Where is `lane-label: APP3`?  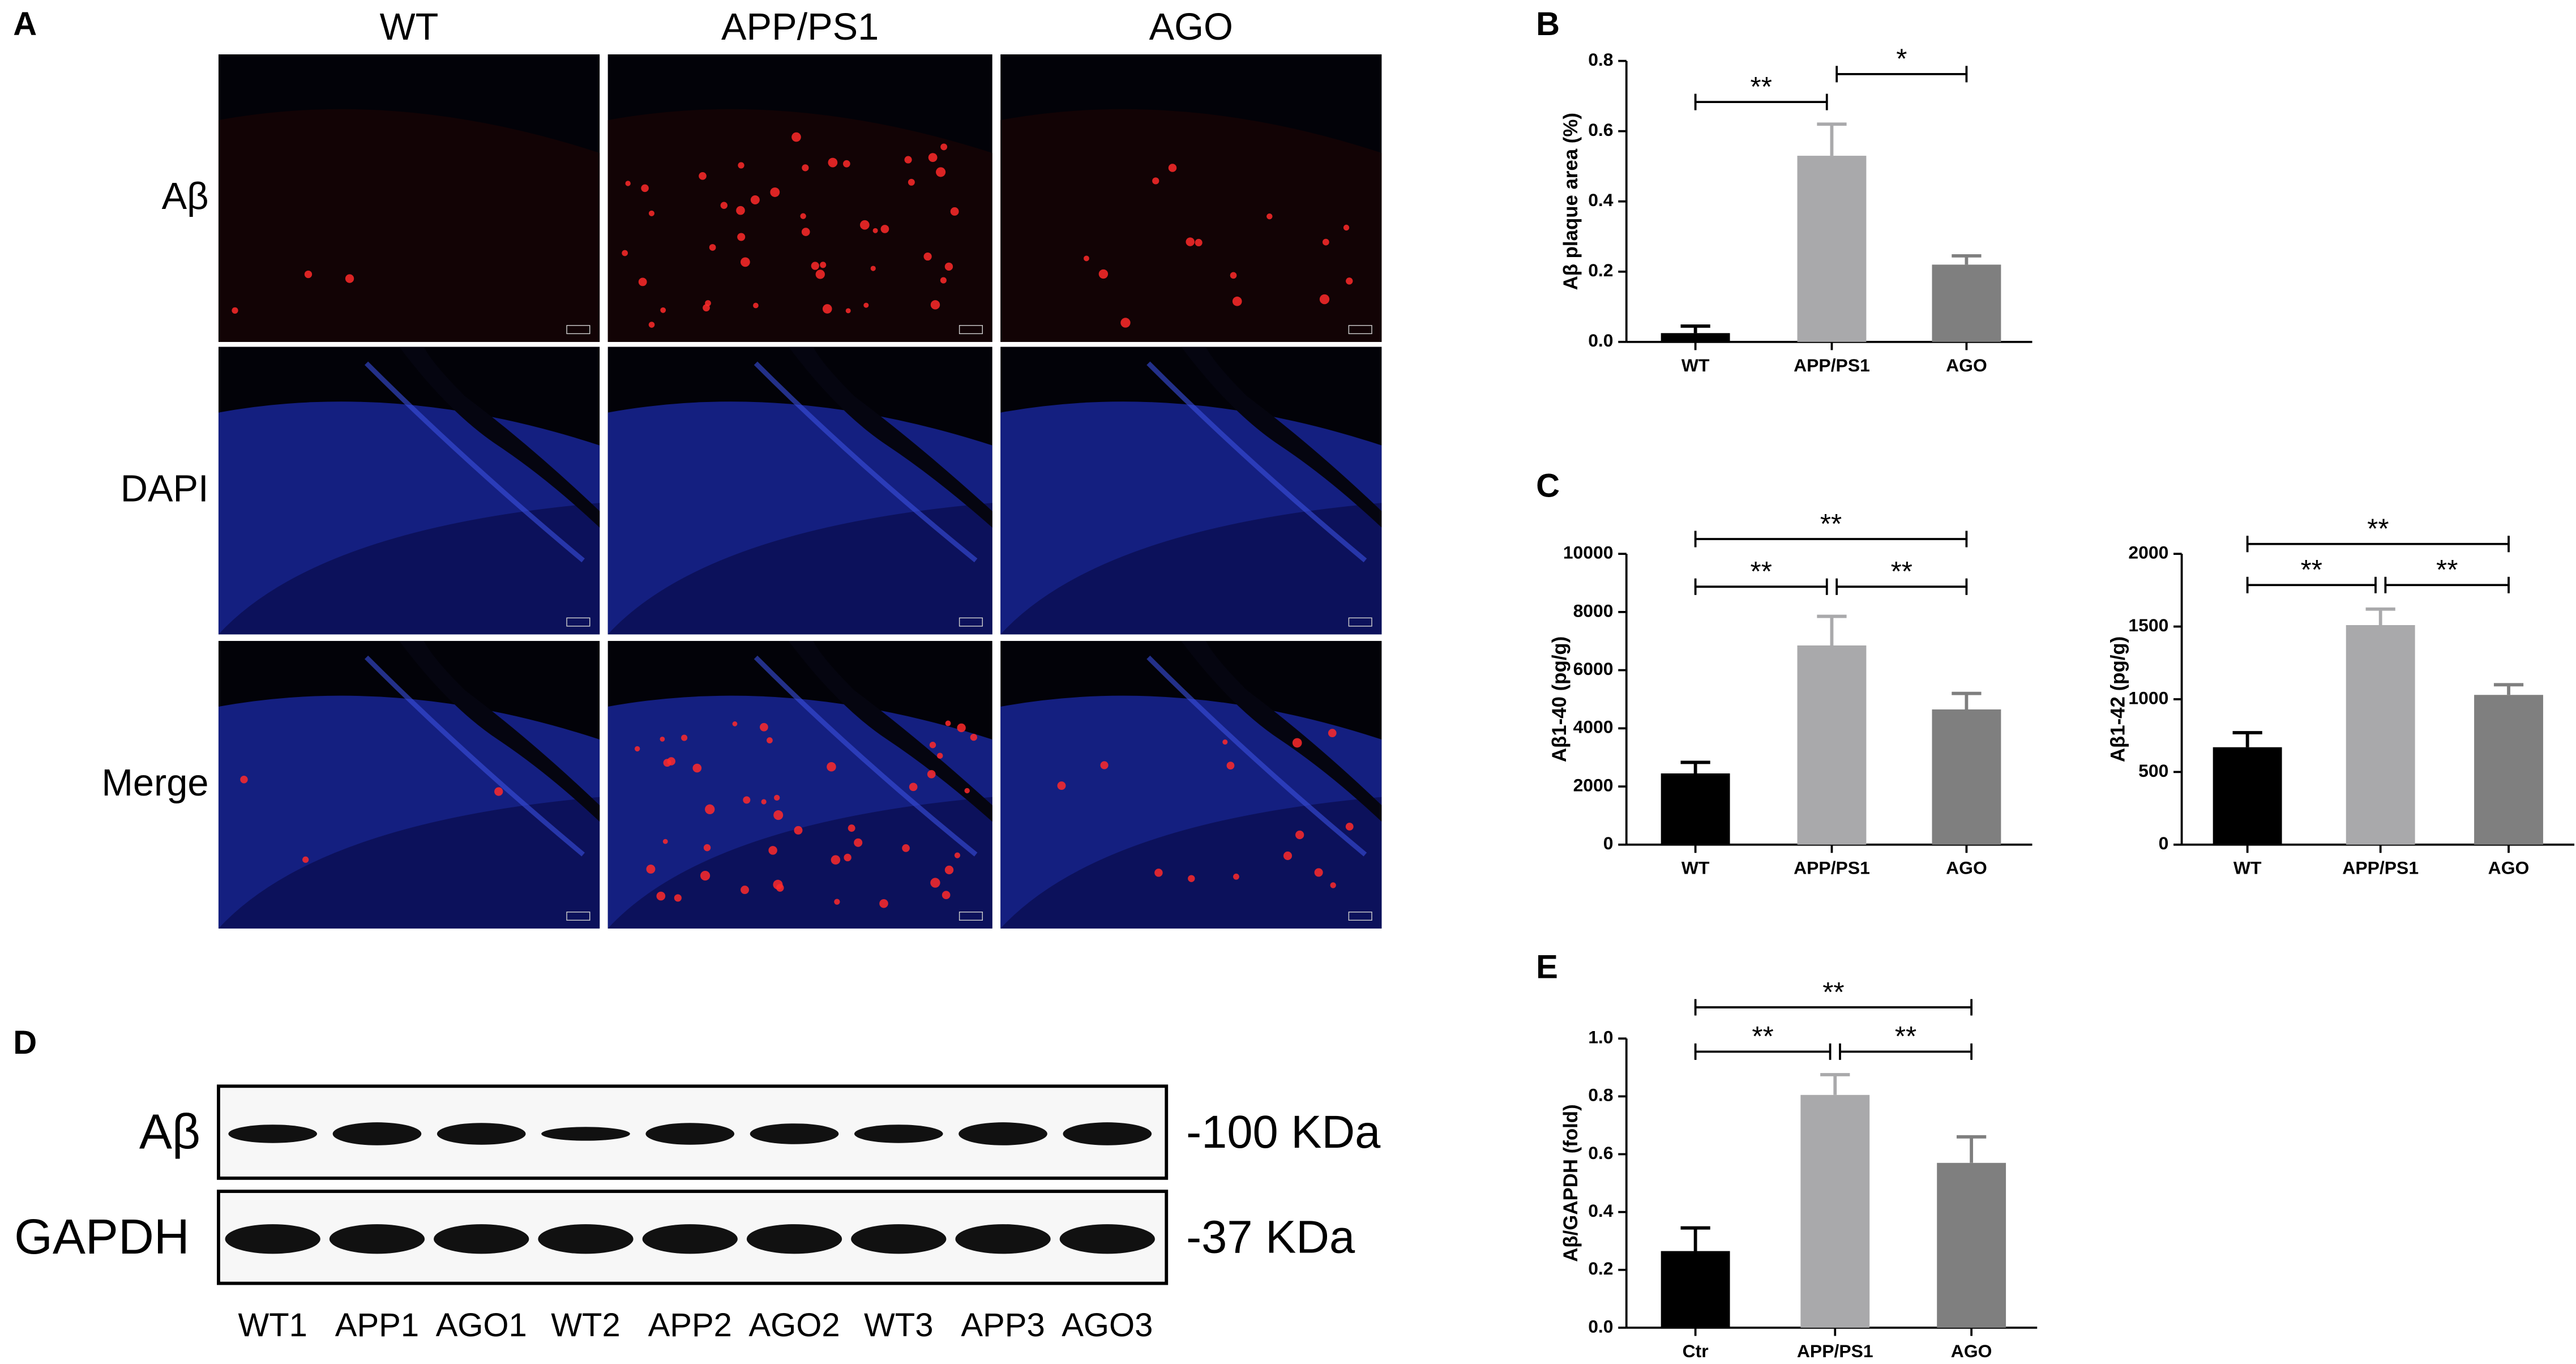 lane-label: APP3 is located at coordinates (1003, 1325).